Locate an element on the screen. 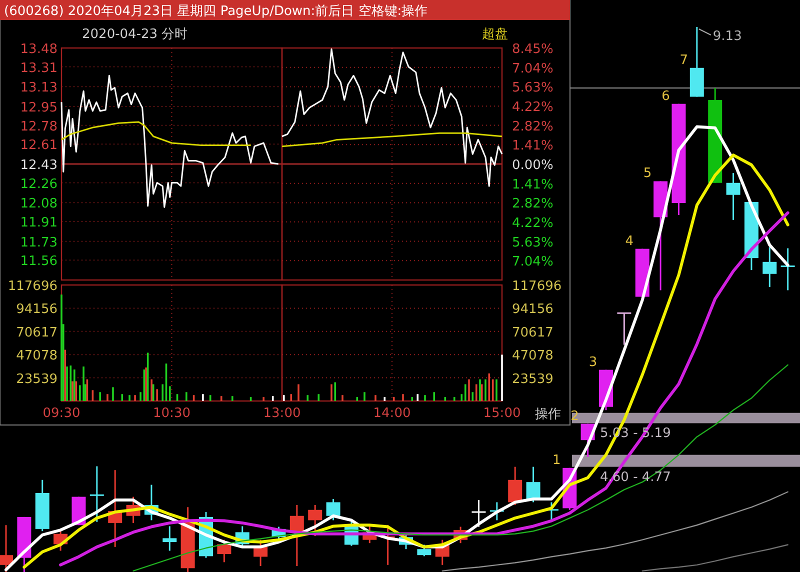  text: 5 is located at coordinates (647, 174).